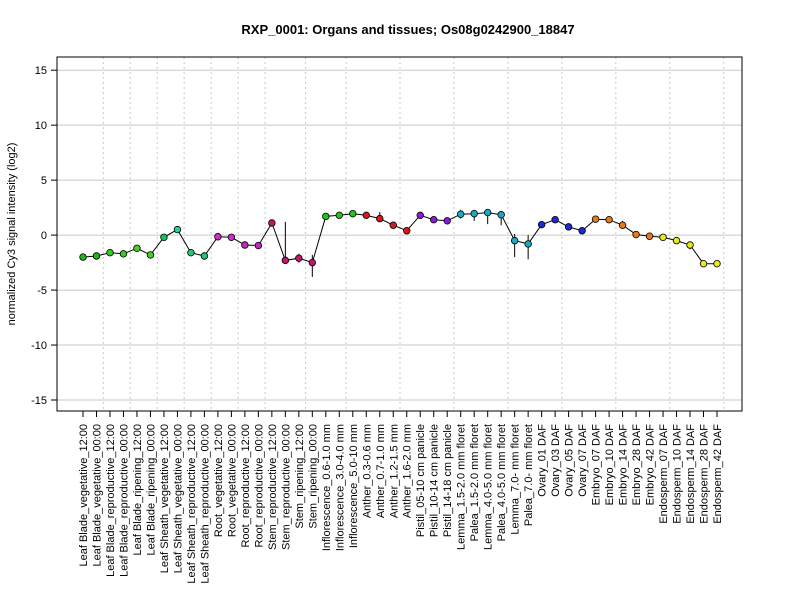 This screenshot has height=600, width=800. Describe the element at coordinates (583, 460) in the screenshot. I see `x-tick-label: Ovary_07 DAF` at that location.